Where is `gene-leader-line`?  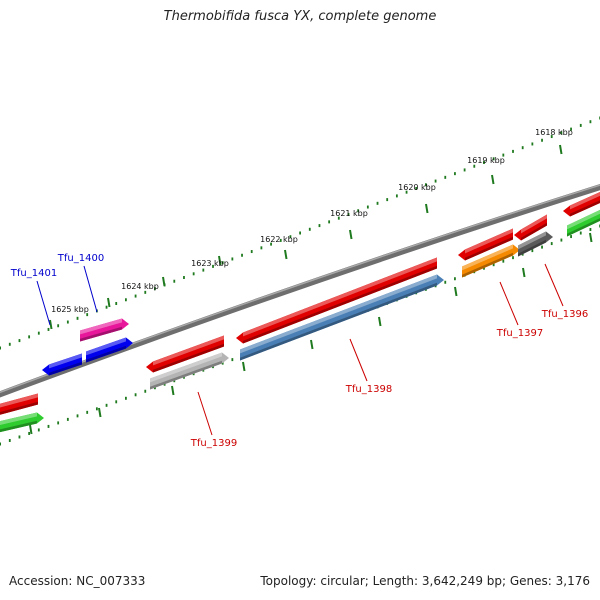
gene-leader-line is located at coordinates (90, 289).